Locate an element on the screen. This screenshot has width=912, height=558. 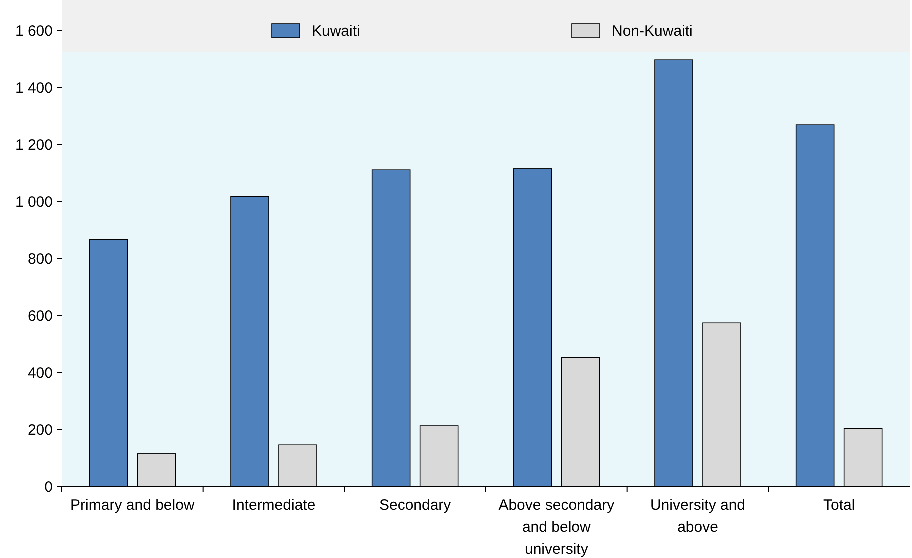
y-tick-label: 1 000 is located at coordinates (34, 202).